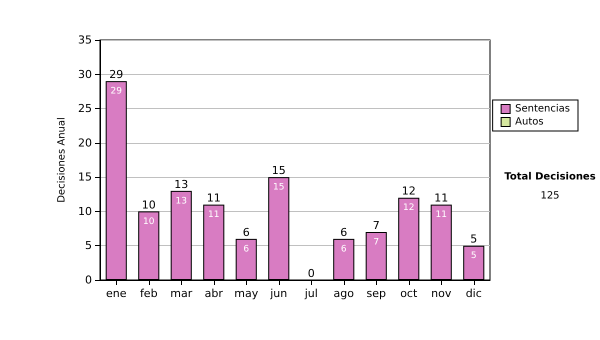 This screenshot has width=600, height=340. What do you see at coordinates (474, 239) in the screenshot?
I see `total-label: 5` at bounding box center [474, 239].